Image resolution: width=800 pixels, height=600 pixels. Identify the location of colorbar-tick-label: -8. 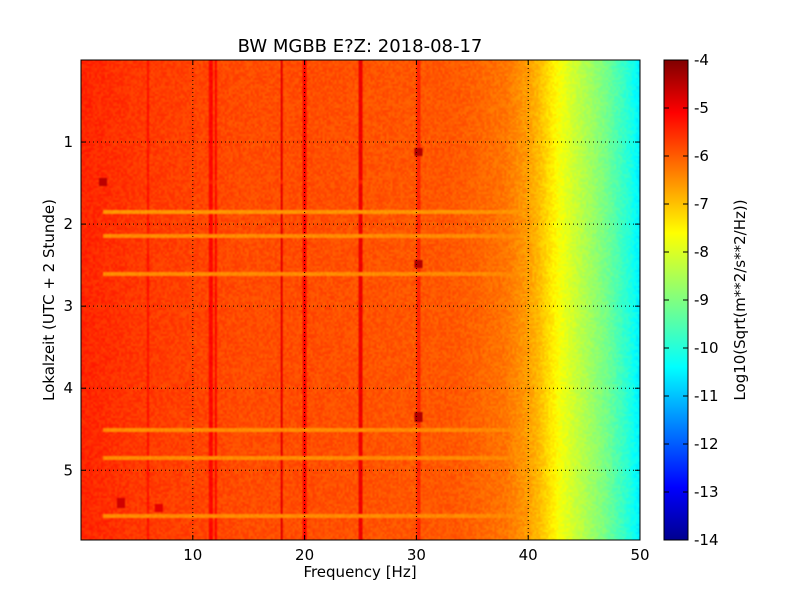
(701, 252).